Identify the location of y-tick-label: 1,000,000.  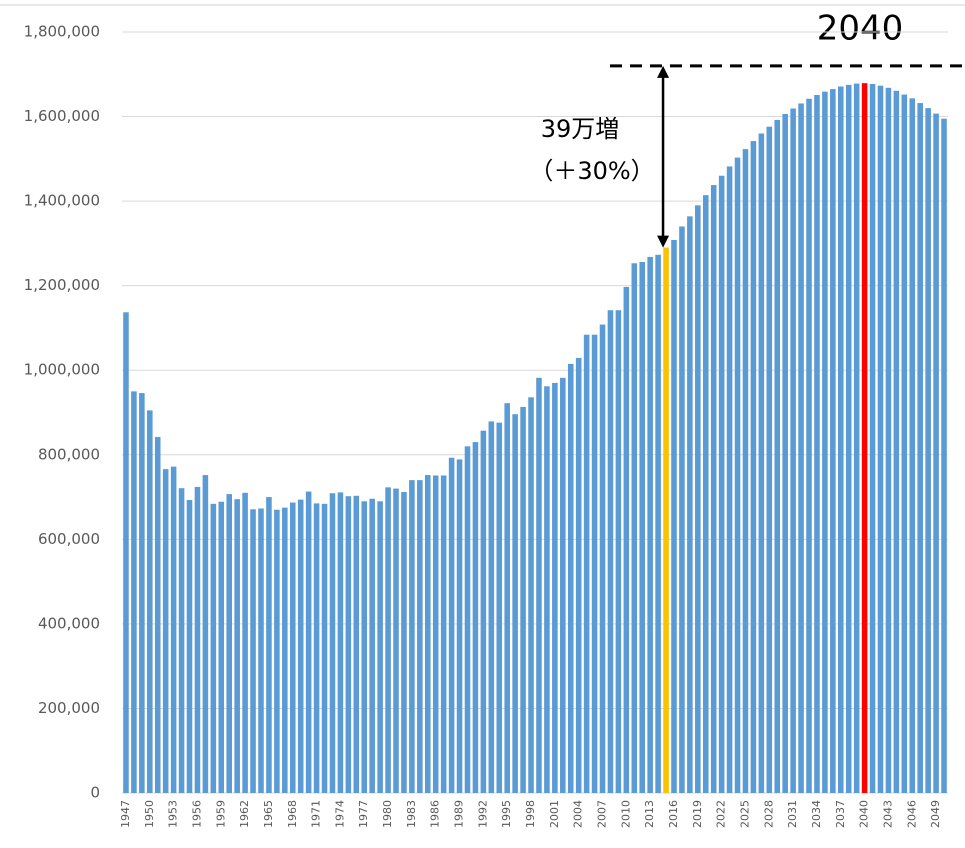
(62, 370).